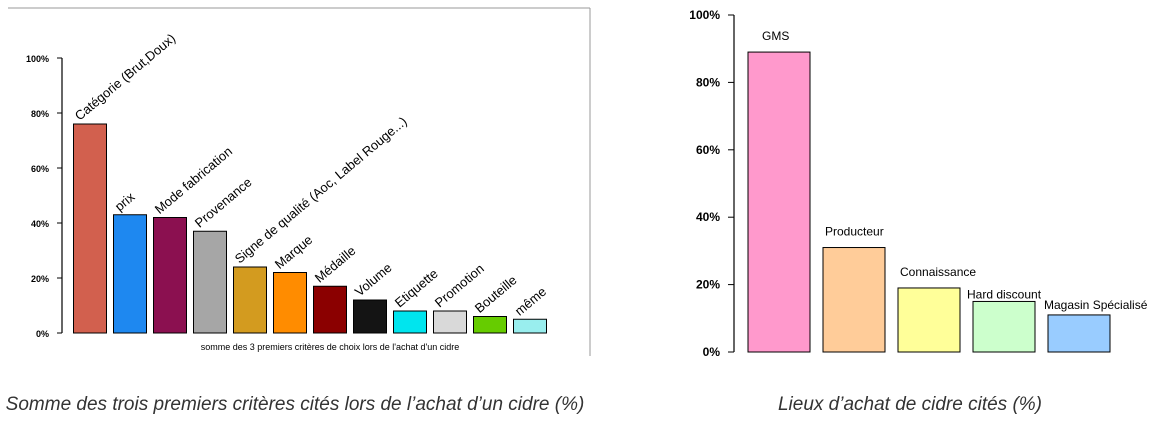  What do you see at coordinates (708, 82) in the screenshot?
I see `right-y-tick-label: 80%` at bounding box center [708, 82].